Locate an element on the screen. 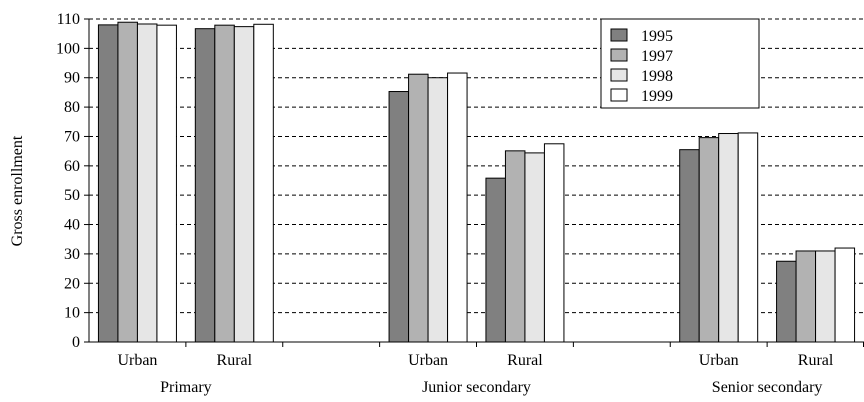  legend-label-1995: 1995 is located at coordinates (657, 36).